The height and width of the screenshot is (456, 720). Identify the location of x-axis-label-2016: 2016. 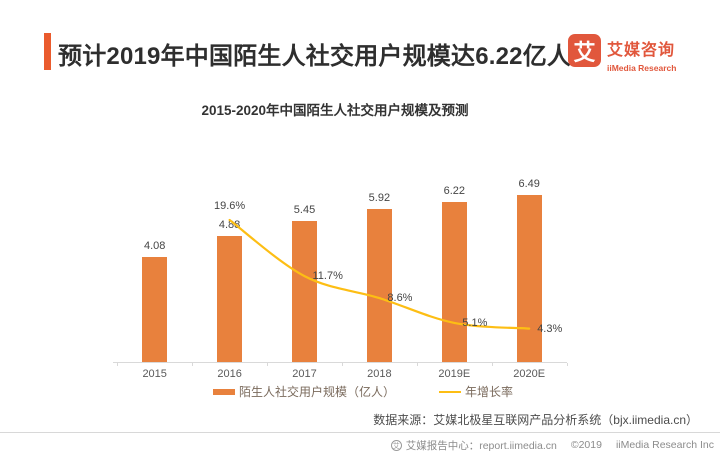
(229, 374).